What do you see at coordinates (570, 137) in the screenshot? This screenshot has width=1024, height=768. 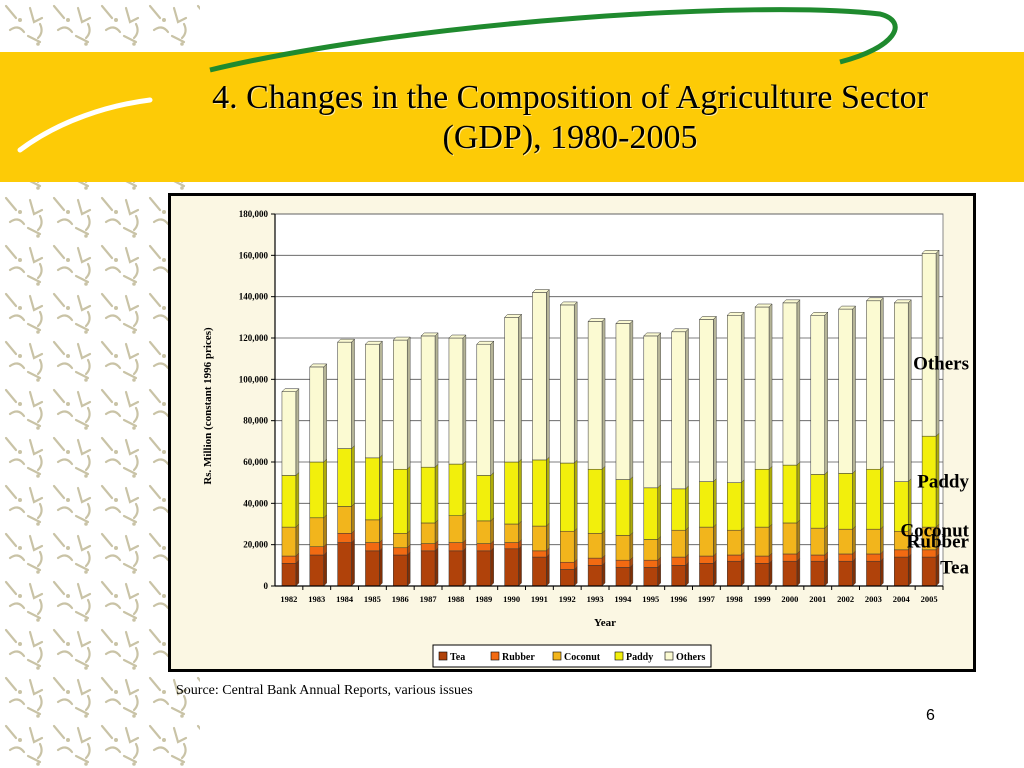 I see `title-line-2: (GDP), 1980-2005` at bounding box center [570, 137].